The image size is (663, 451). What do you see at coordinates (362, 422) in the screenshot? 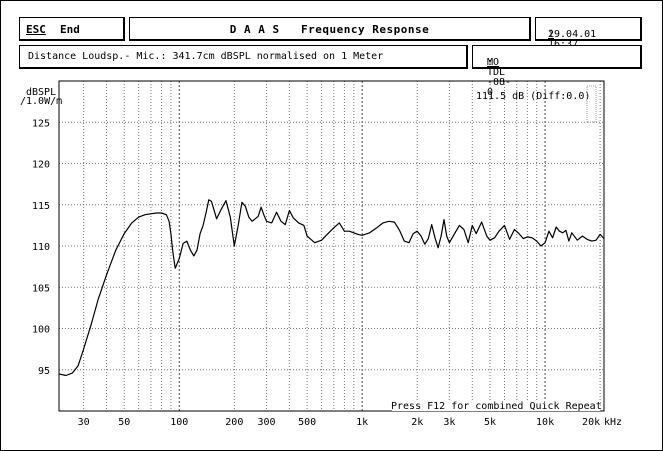
I see `x-tick-label: 1k` at bounding box center [362, 422].